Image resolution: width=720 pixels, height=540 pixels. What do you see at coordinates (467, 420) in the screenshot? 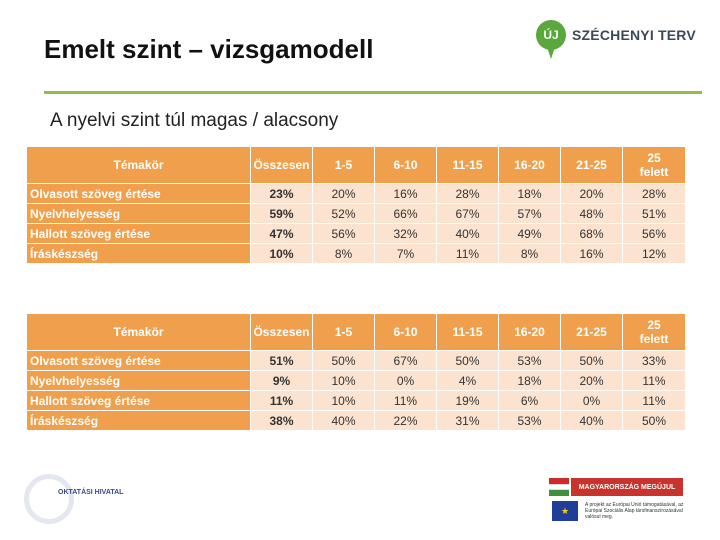
I see `value-cell: 31%` at bounding box center [467, 420].